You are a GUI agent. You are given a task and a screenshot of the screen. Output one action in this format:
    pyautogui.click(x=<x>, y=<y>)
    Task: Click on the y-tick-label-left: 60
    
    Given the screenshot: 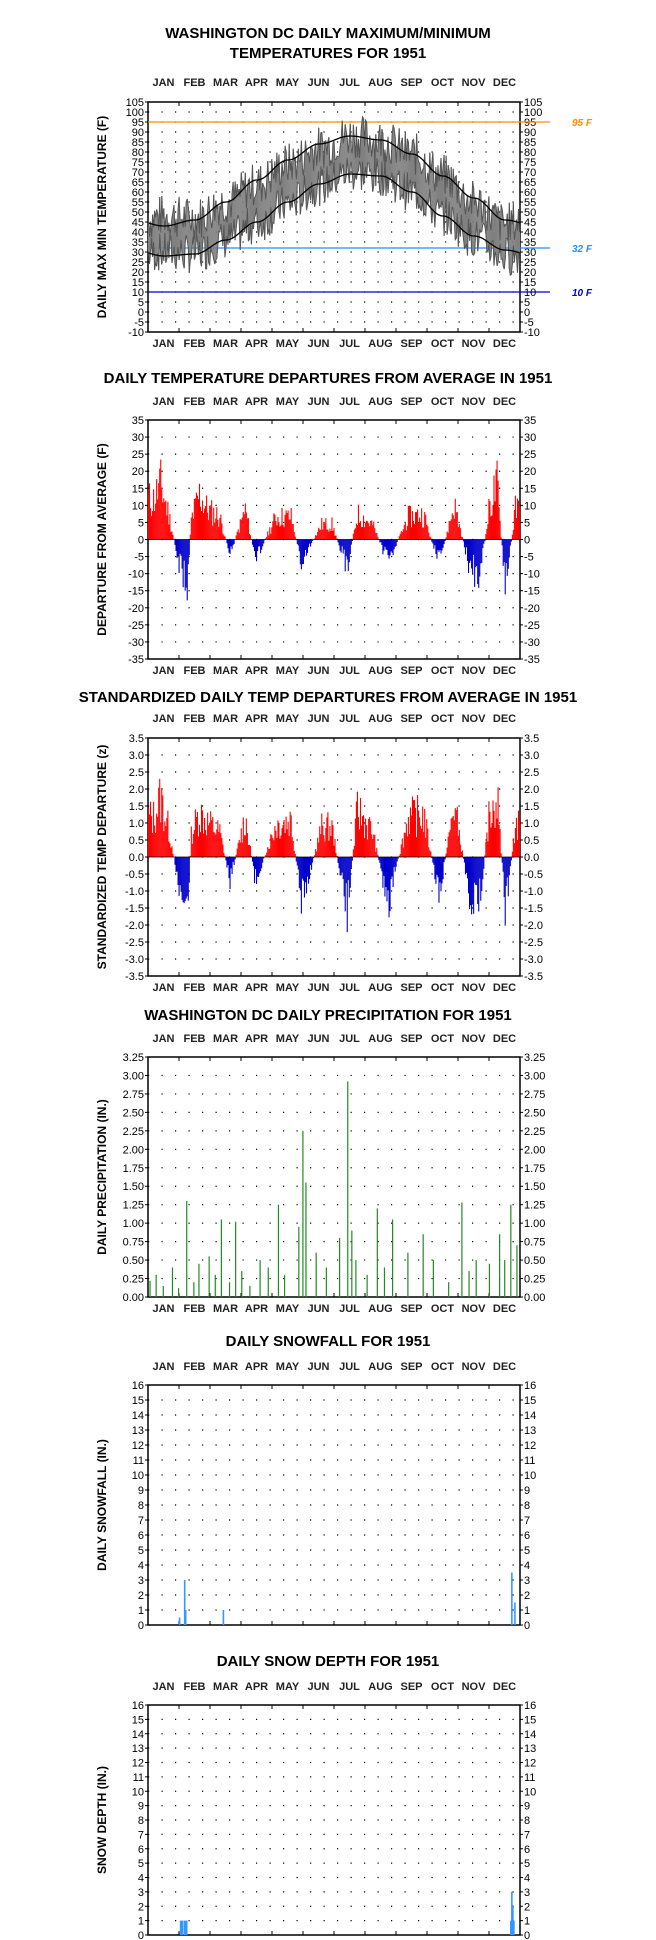 What is the action you would take?
    pyautogui.click(x=138, y=193)
    